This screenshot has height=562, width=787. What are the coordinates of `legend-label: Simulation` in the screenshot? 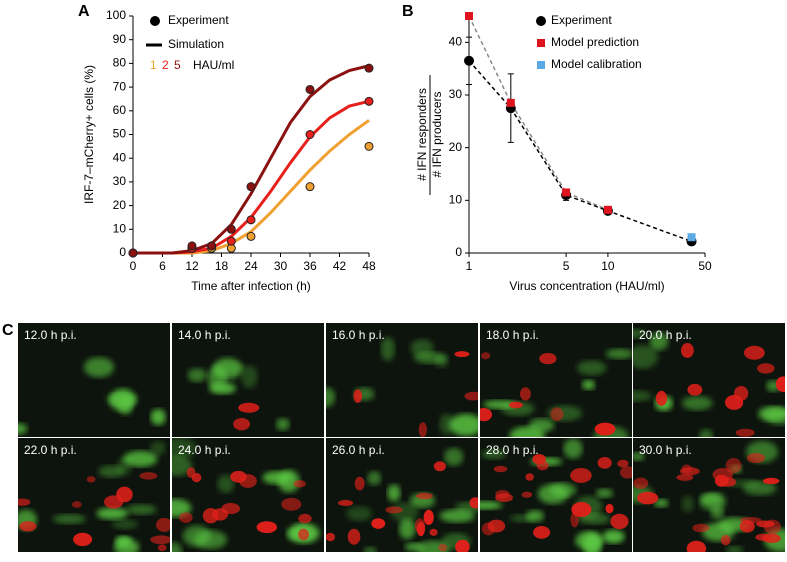 It's located at (196, 44).